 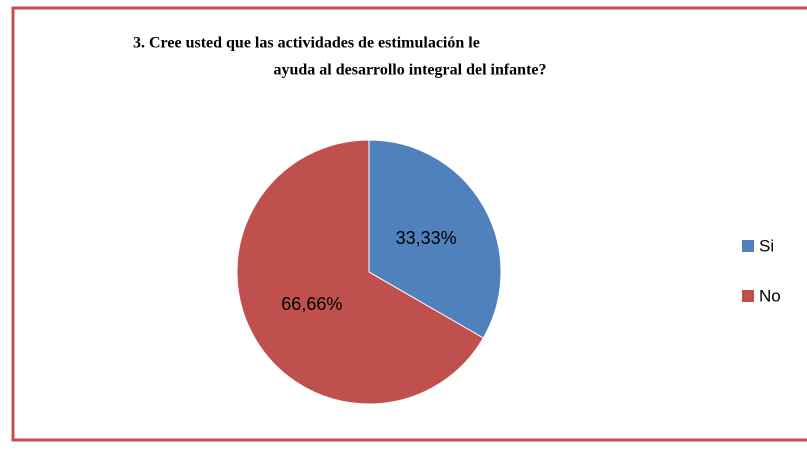 What do you see at coordinates (766, 245) in the screenshot?
I see `legend-label: Si` at bounding box center [766, 245].